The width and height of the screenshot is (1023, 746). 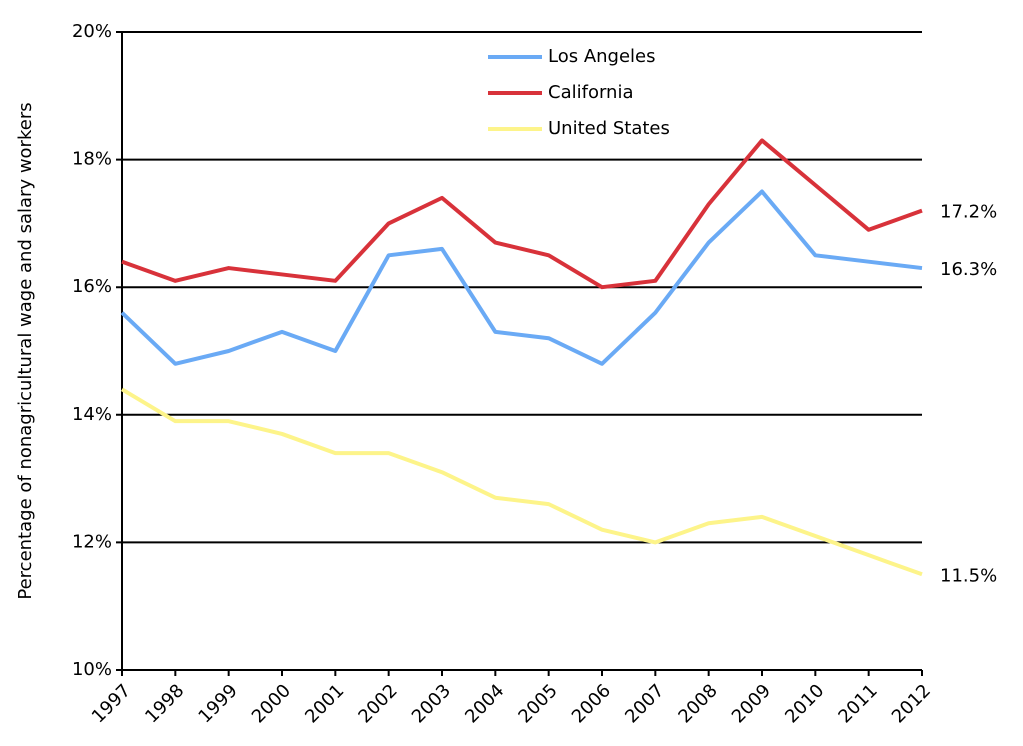 What do you see at coordinates (271, 703) in the screenshot?
I see `x-tick-label: 2000` at bounding box center [271, 703].